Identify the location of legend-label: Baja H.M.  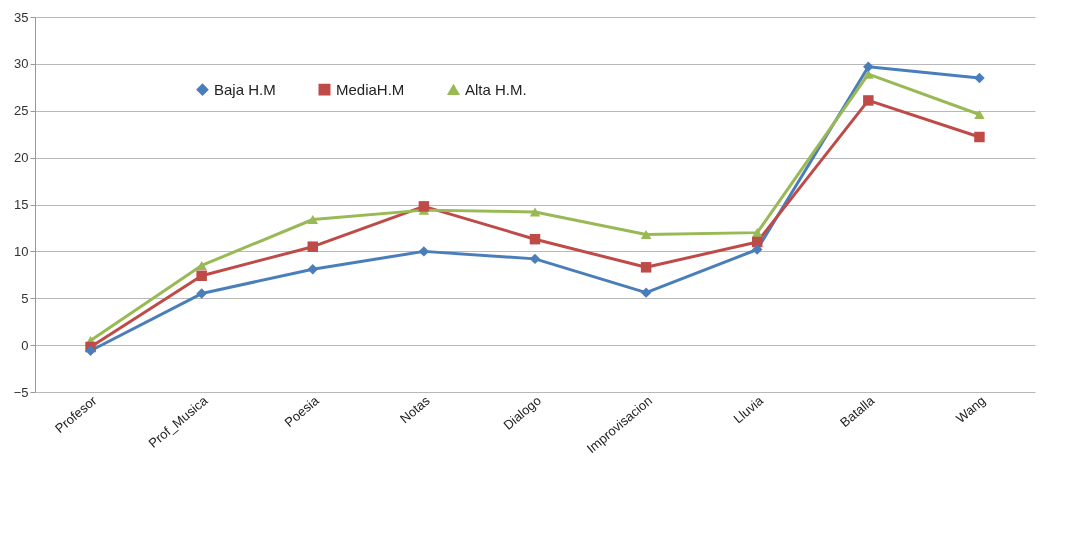
(245, 89).